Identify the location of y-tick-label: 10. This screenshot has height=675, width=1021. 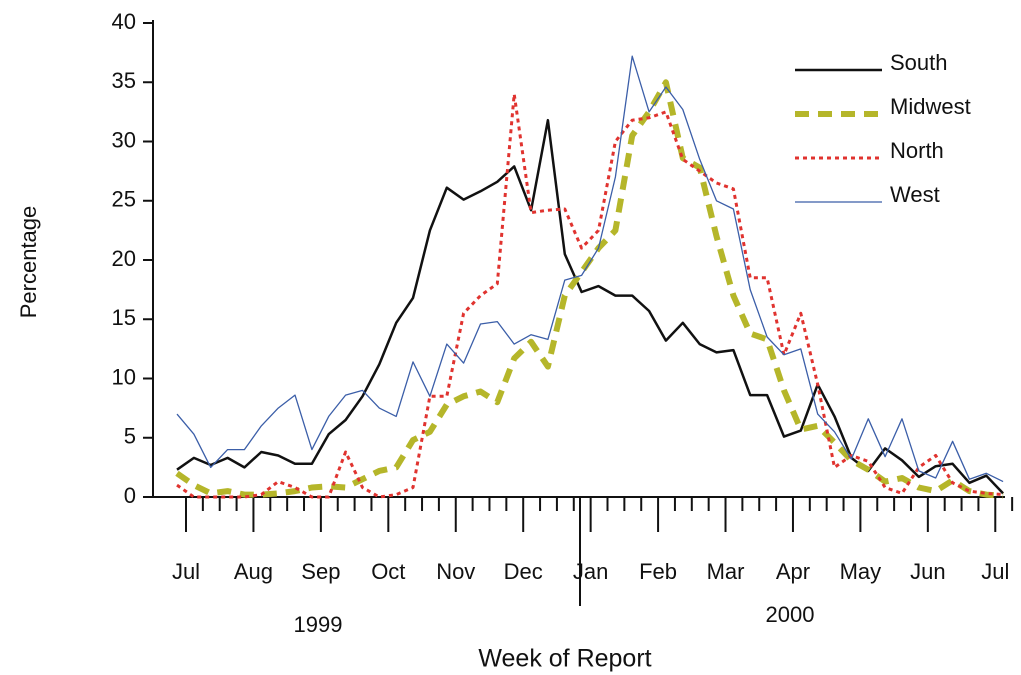
(124, 376).